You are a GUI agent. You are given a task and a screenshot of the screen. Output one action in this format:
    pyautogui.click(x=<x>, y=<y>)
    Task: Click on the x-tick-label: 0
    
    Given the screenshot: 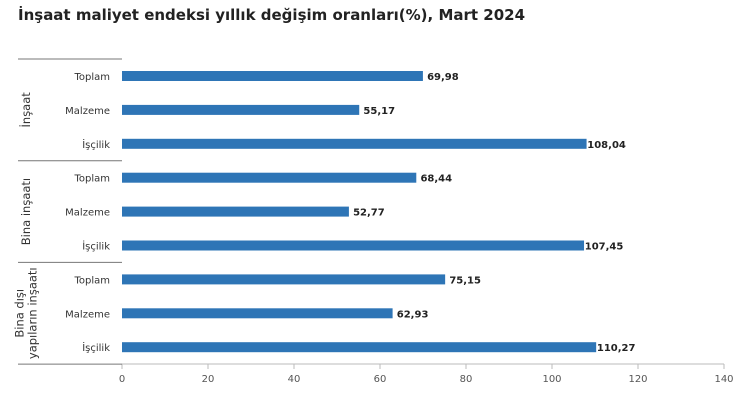 What is the action you would take?
    pyautogui.click(x=122, y=379)
    